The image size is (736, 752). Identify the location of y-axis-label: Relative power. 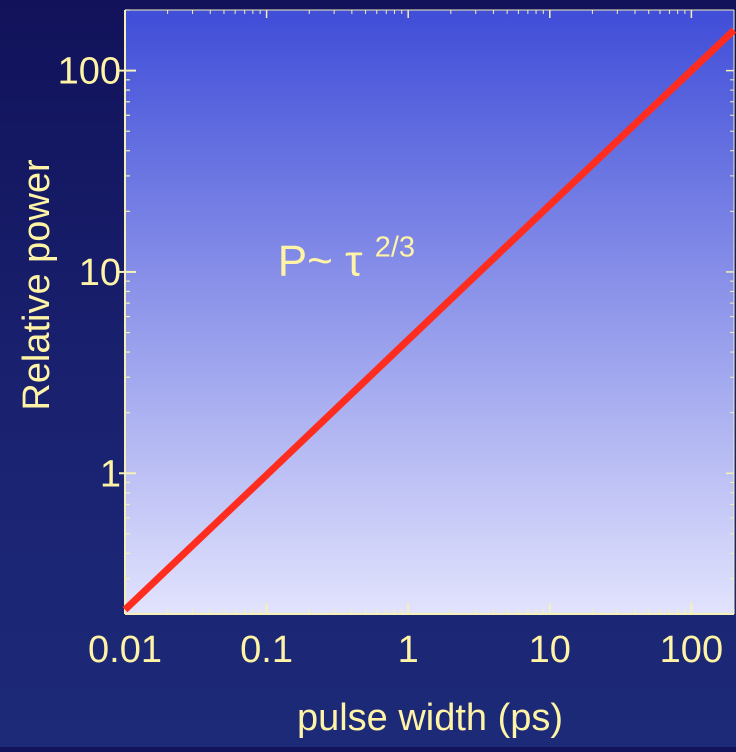
(37, 285).